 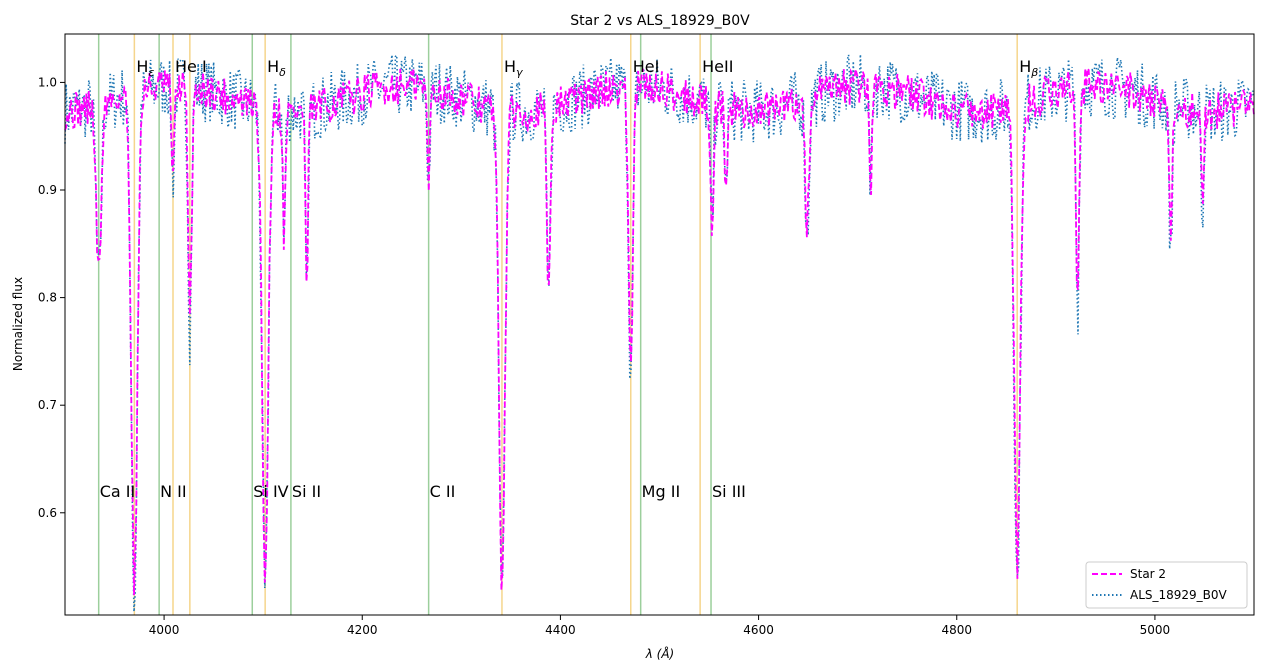 What do you see at coordinates (117, 491) in the screenshot?
I see `line-label-bottom: Ca II` at bounding box center [117, 491].